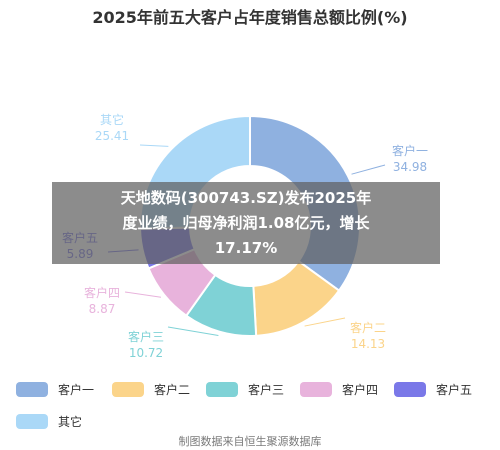  What do you see at coordinates (146, 353) in the screenshot?
I see `slice-label-value-3: 10.72` at bounding box center [146, 353].